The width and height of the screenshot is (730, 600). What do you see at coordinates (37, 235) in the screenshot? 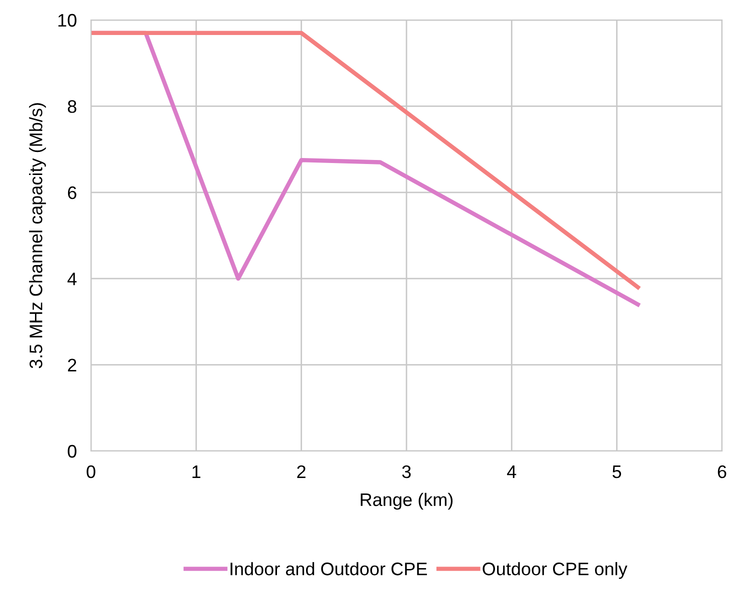
I see `y-axis-title: 3.5 MHz Channel capacity (Mb/s)` at bounding box center [37, 235].